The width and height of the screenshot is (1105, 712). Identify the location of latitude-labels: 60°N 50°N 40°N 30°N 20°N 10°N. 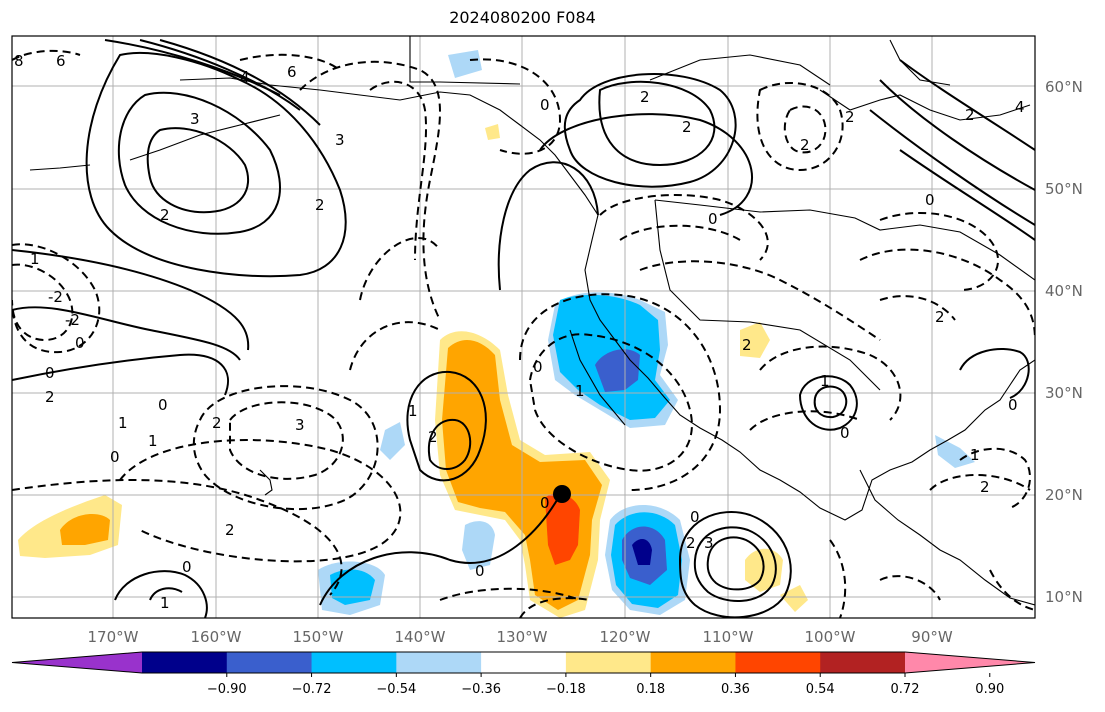
(1064, 342).